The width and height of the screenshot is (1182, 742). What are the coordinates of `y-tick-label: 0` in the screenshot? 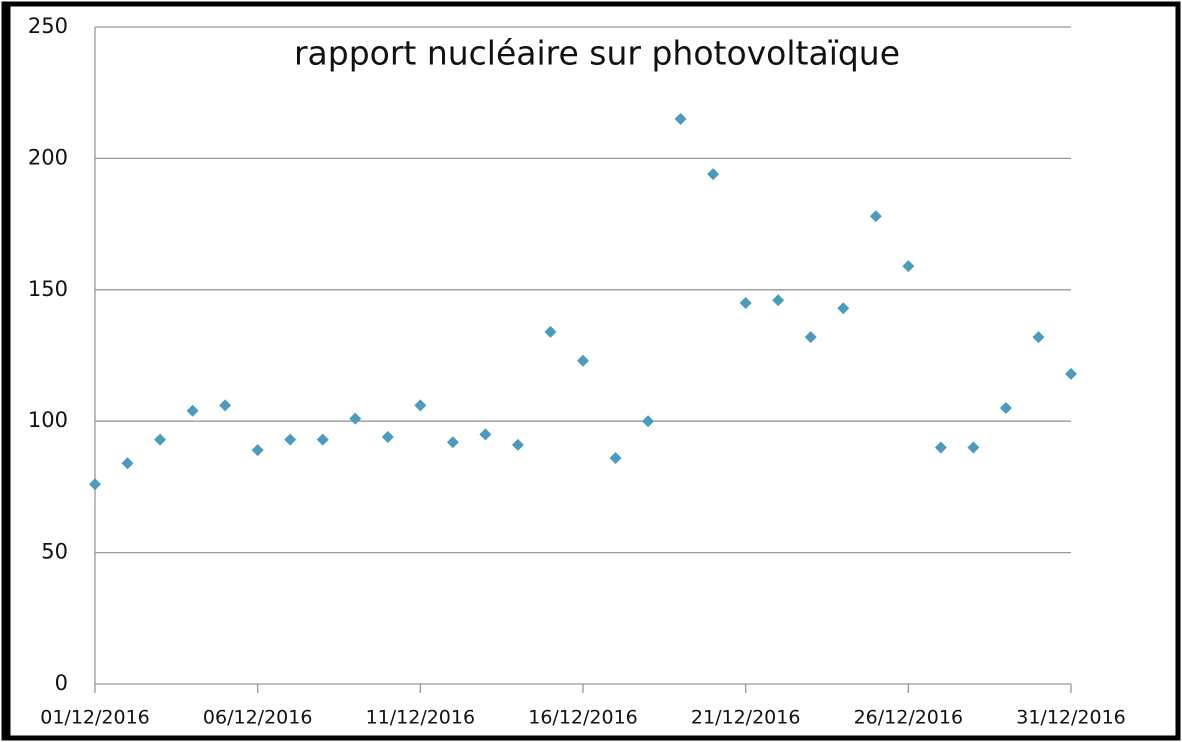 It's located at (61, 683).